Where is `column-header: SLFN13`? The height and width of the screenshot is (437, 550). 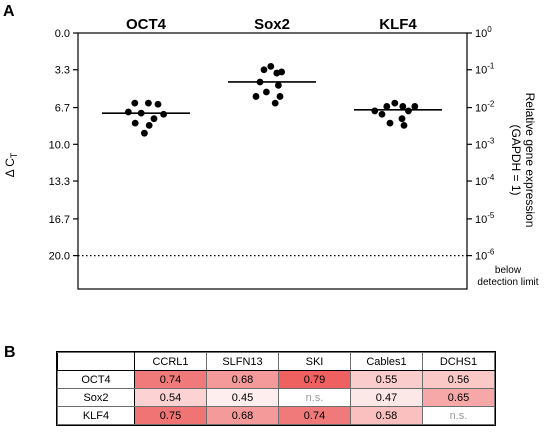
column-header: SLFN13 is located at coordinates (242, 361).